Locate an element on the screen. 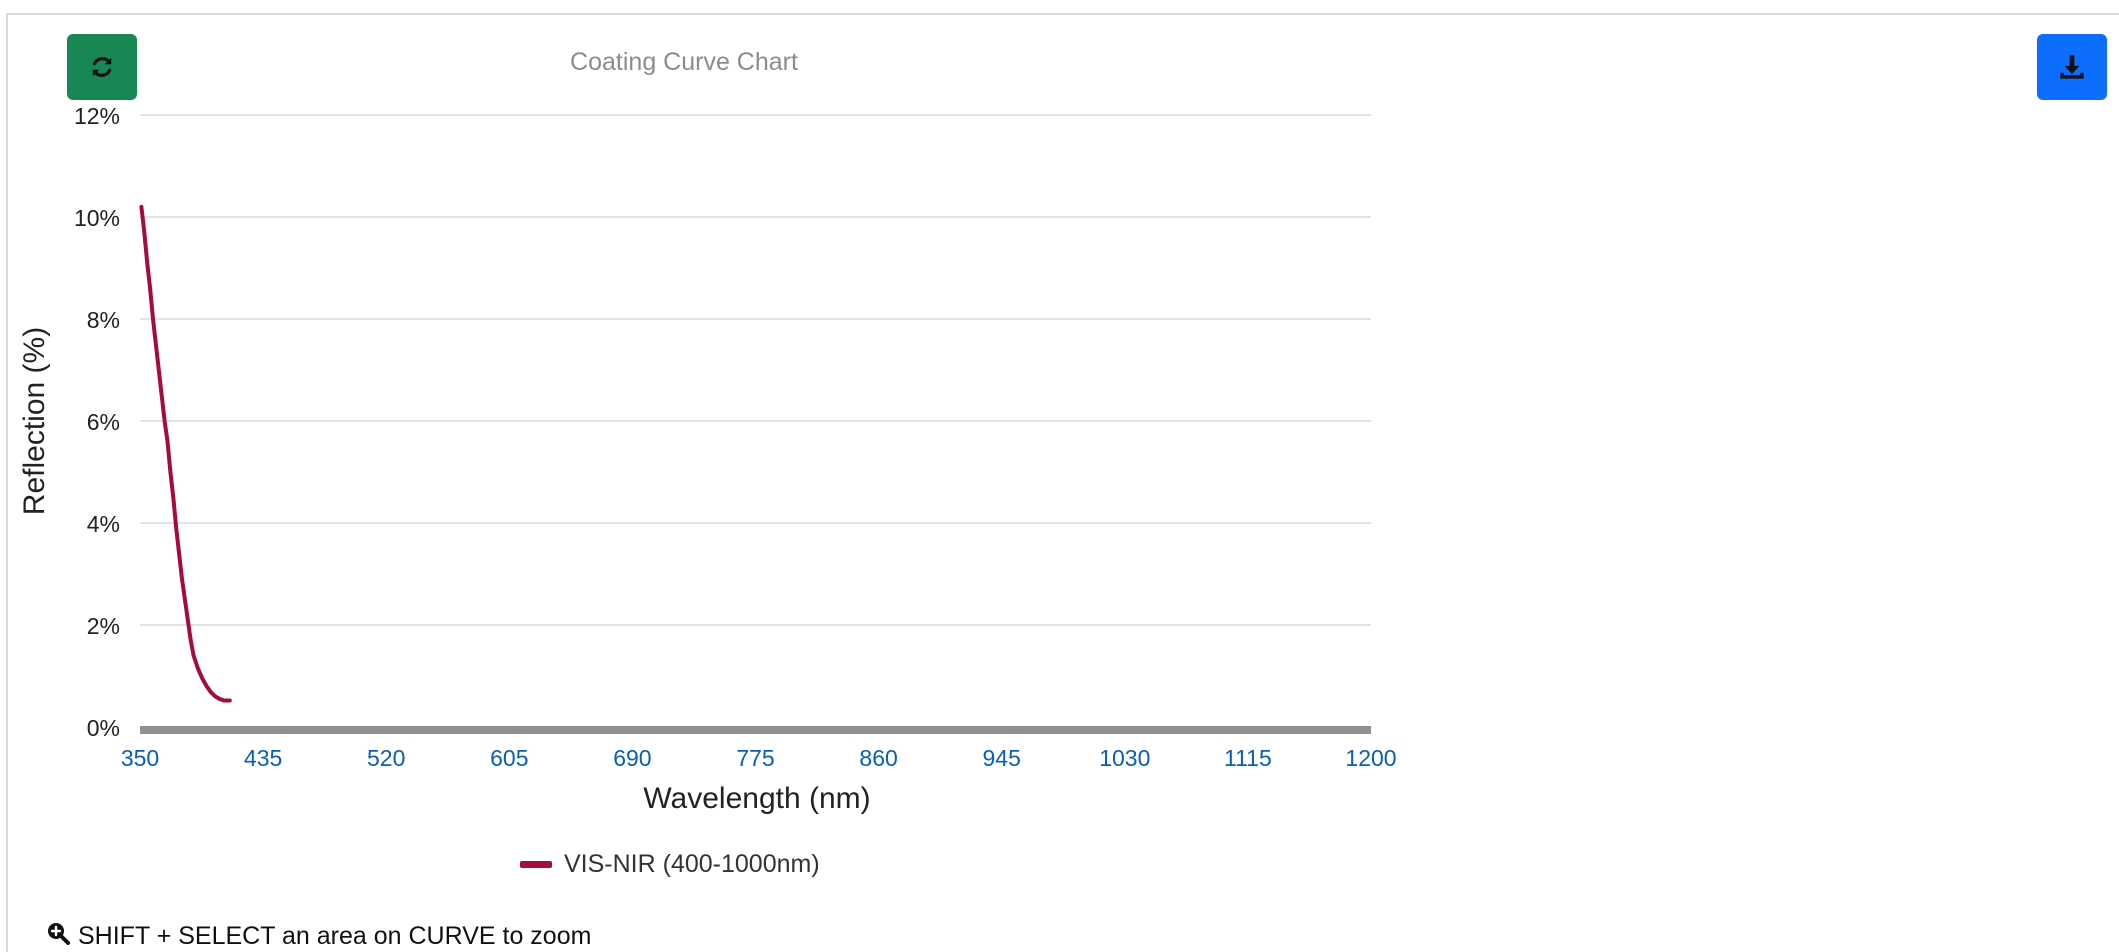 The width and height of the screenshot is (2119, 952). download-button is located at coordinates (2072, 67).